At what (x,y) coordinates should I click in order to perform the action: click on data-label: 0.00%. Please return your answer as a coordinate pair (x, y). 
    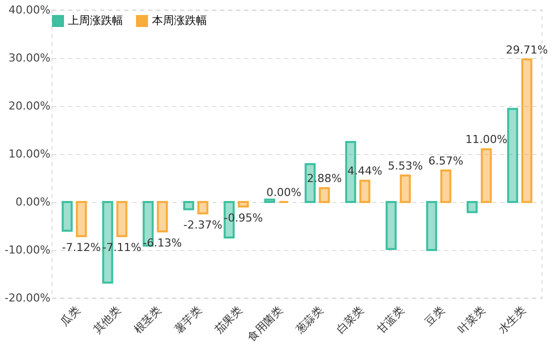
    Looking at the image, I should click on (284, 192).